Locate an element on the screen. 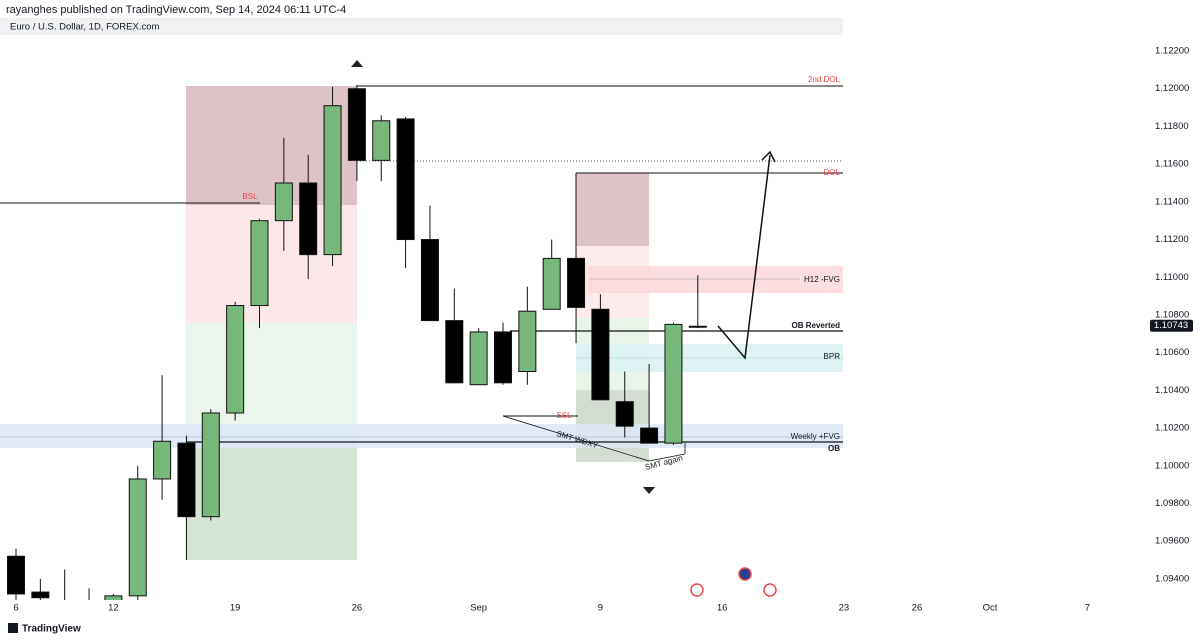  annotation: SMT again is located at coordinates (664, 462).